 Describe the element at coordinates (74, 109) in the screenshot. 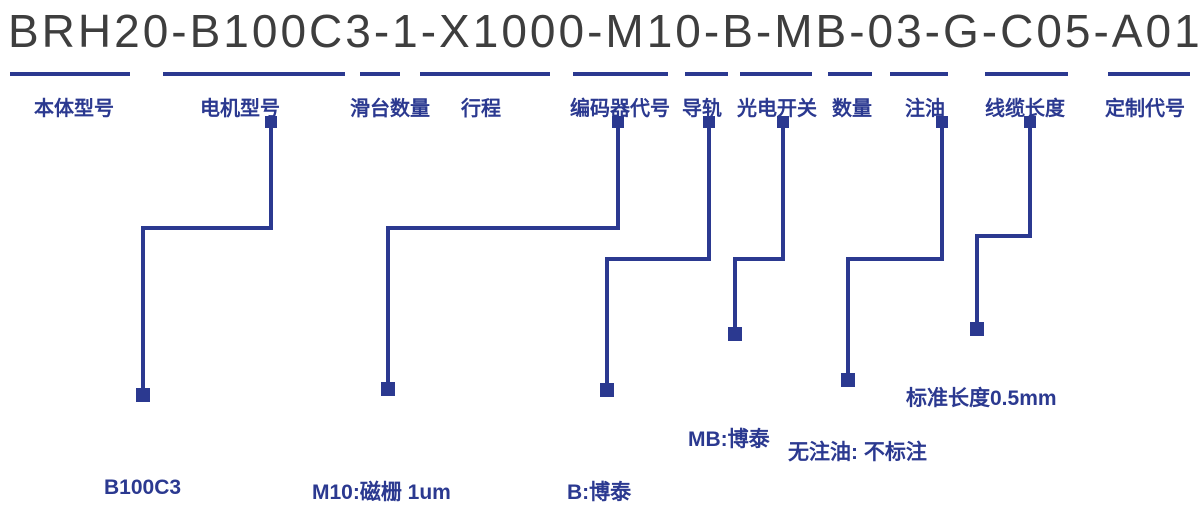

I see `label-body-model: 本体型号` at that location.